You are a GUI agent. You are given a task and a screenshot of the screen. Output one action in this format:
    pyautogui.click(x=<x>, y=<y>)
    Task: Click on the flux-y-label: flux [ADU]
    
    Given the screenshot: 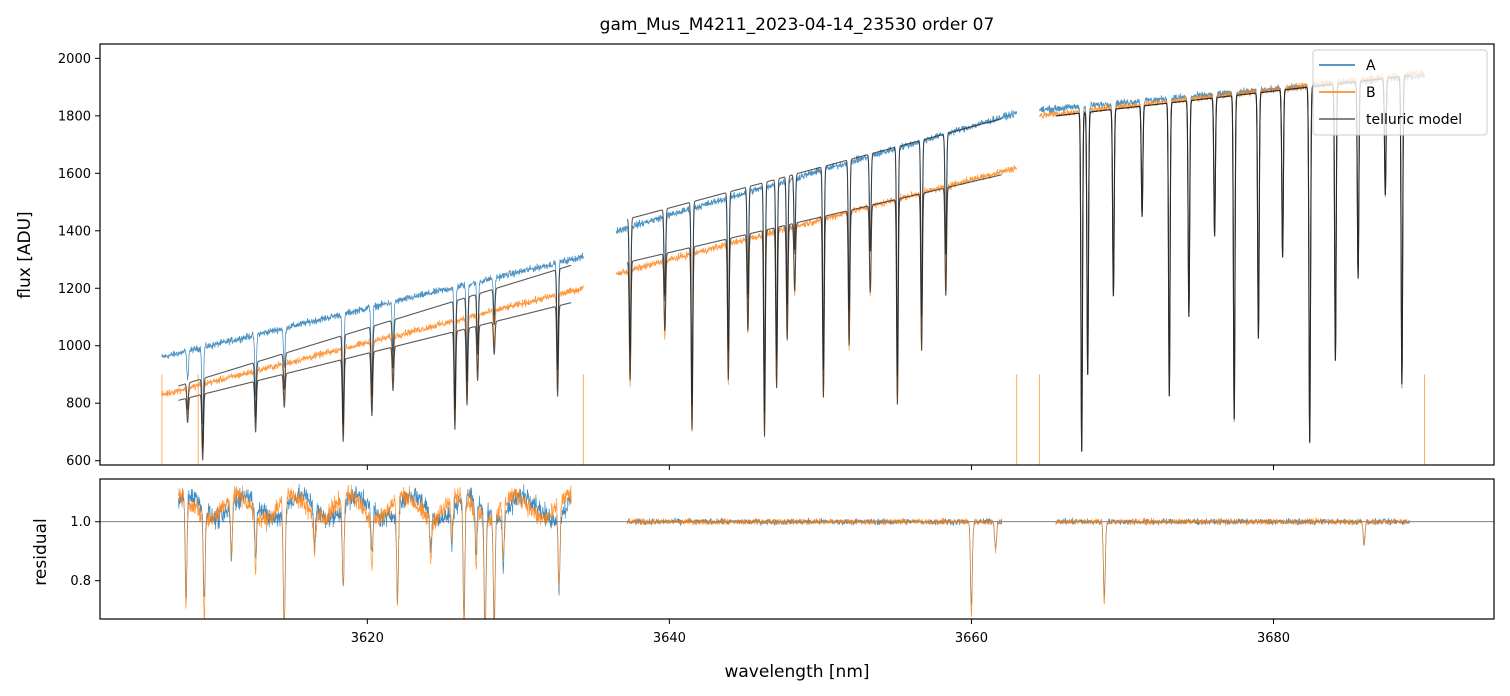 What is the action you would take?
    pyautogui.click(x=25, y=254)
    